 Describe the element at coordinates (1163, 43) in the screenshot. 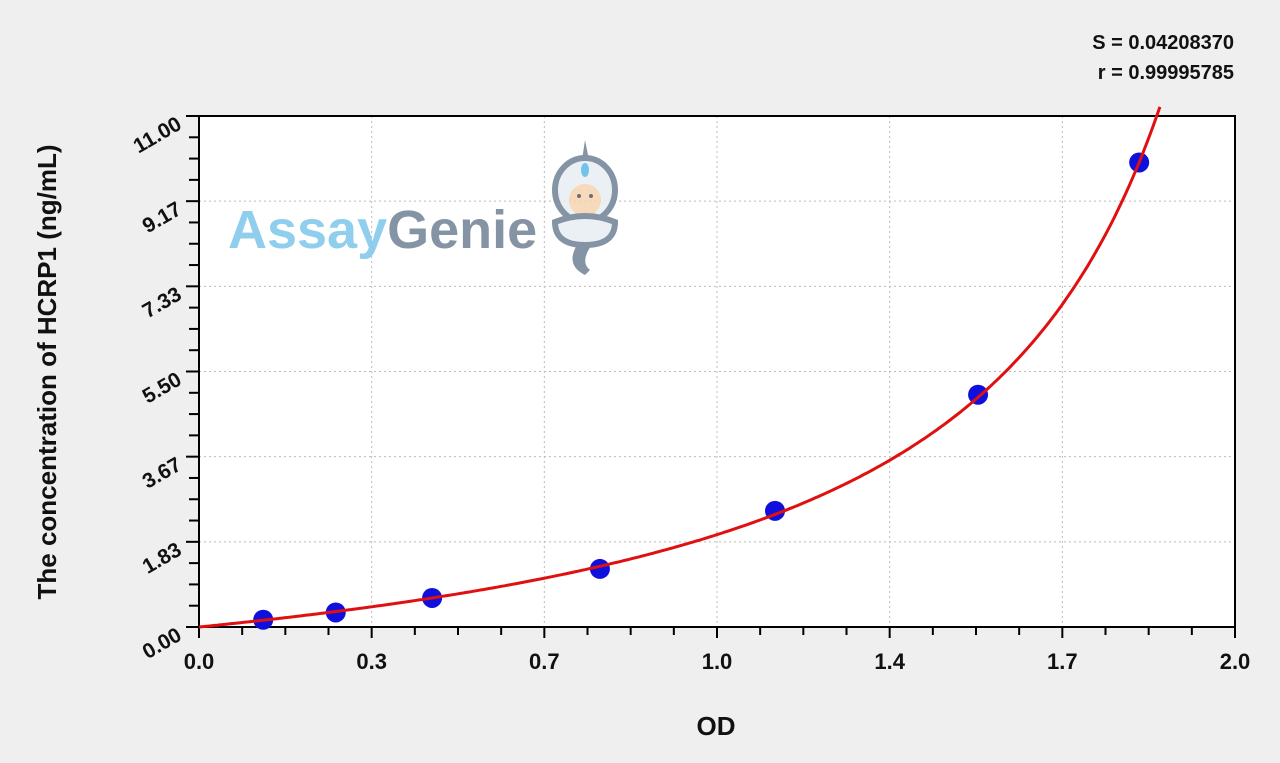

I see `stat-s: S = 0.04208370` at that location.